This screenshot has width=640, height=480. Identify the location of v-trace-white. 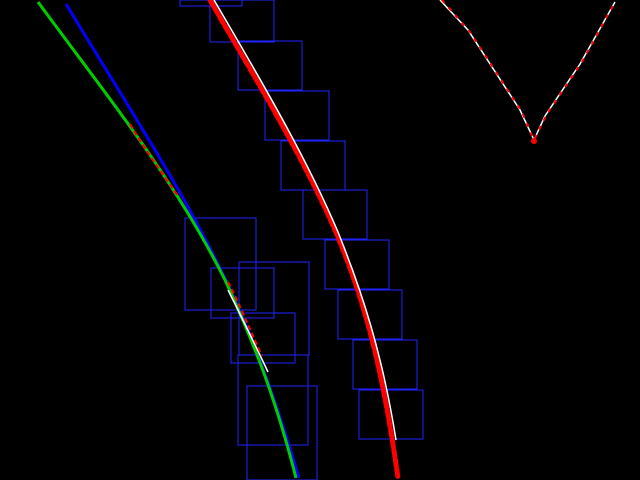
(527, 71).